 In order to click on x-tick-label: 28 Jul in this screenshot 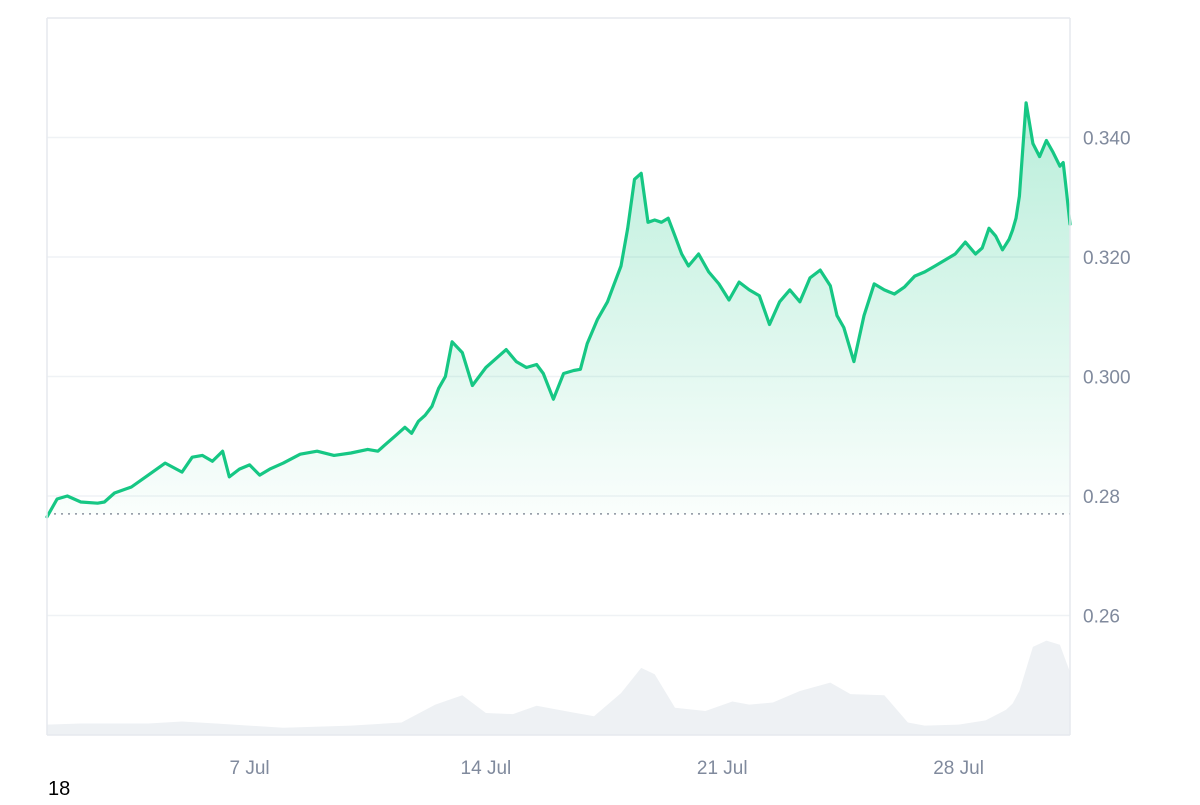, I will do `click(958, 768)`.